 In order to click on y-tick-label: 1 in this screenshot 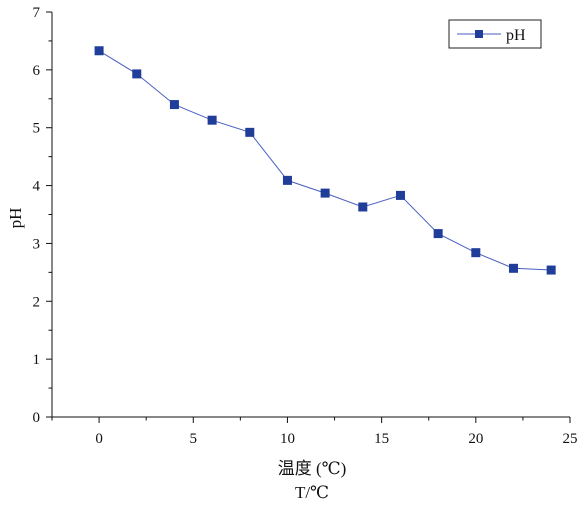, I will do `click(37, 360)`.